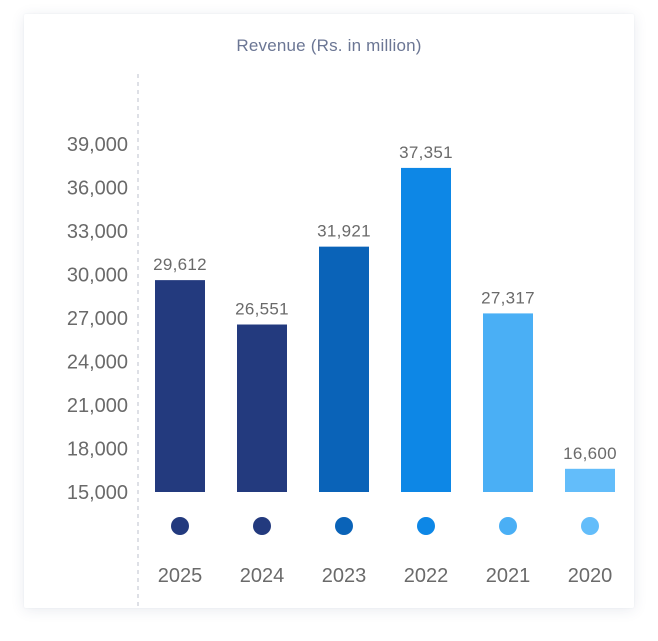  Describe the element at coordinates (508, 402) in the screenshot. I see `bar-2021` at that location.